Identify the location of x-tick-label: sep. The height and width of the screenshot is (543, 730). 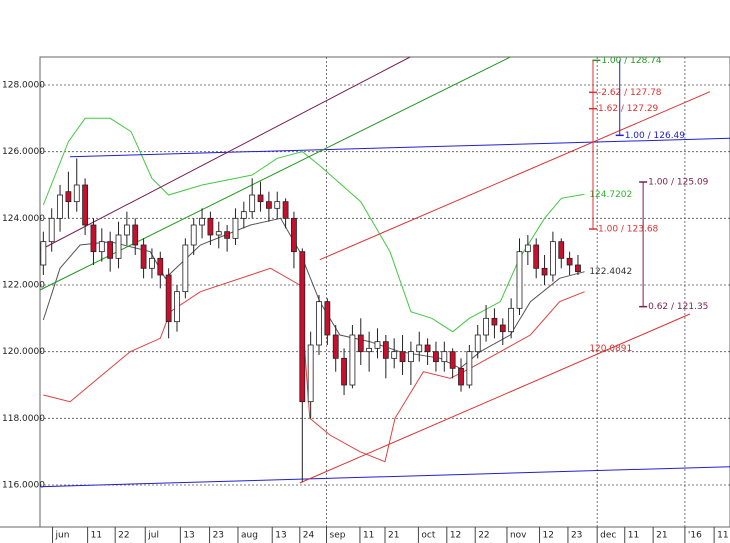
(338, 536).